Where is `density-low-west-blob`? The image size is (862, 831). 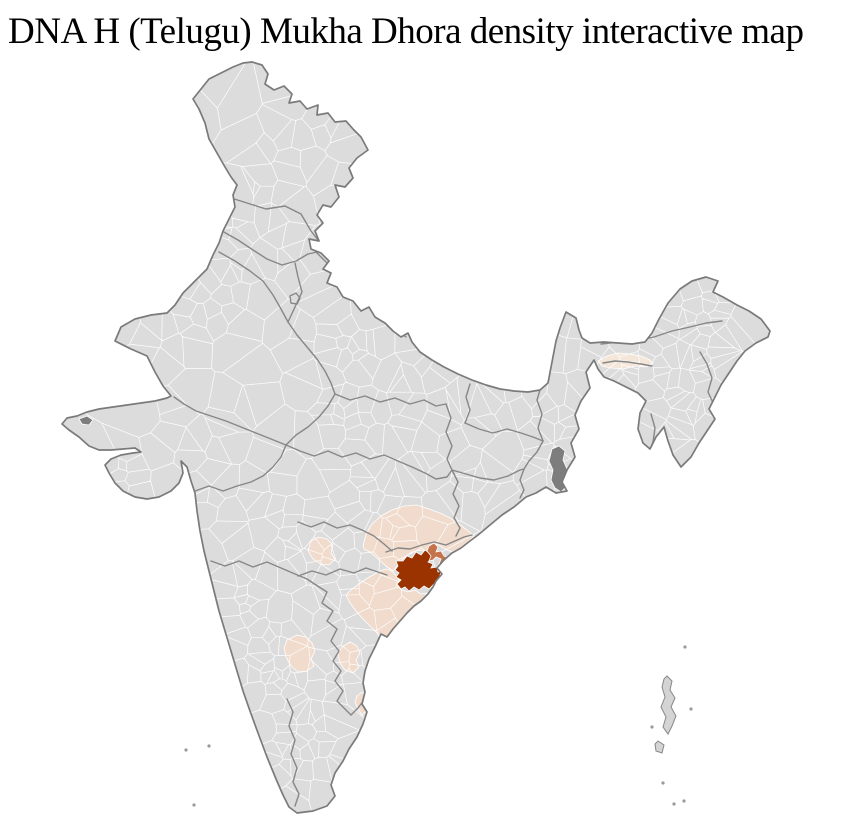
density-low-west-blob is located at coordinates (321, 551).